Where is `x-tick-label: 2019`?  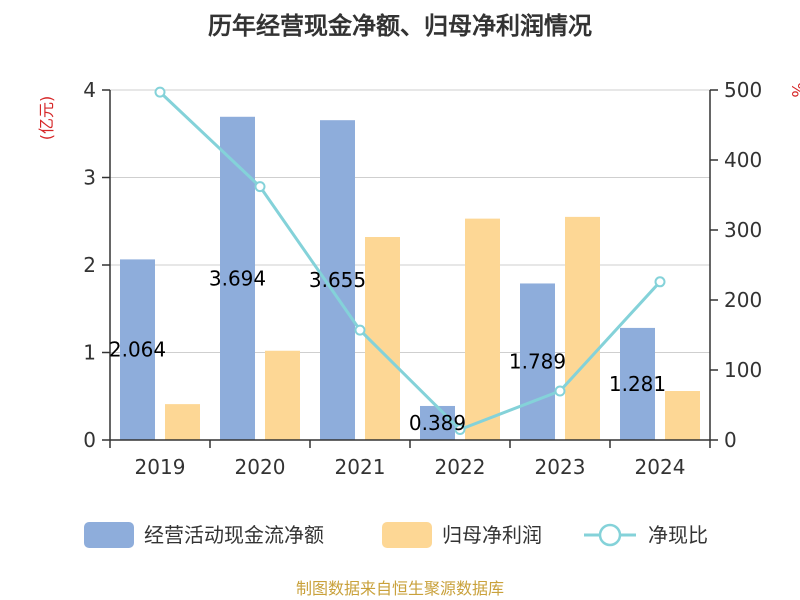
x-tick-label: 2019 is located at coordinates (160, 467).